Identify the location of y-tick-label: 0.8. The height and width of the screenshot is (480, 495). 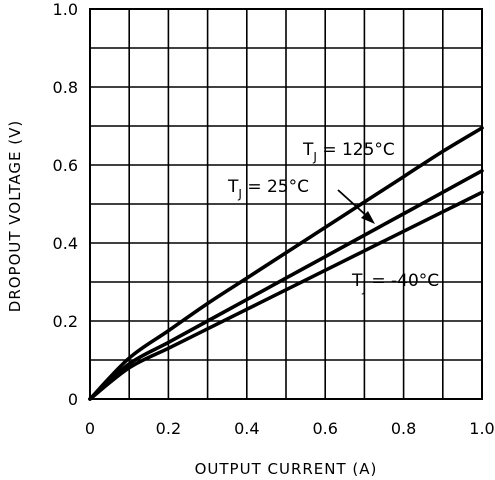
(65, 87).